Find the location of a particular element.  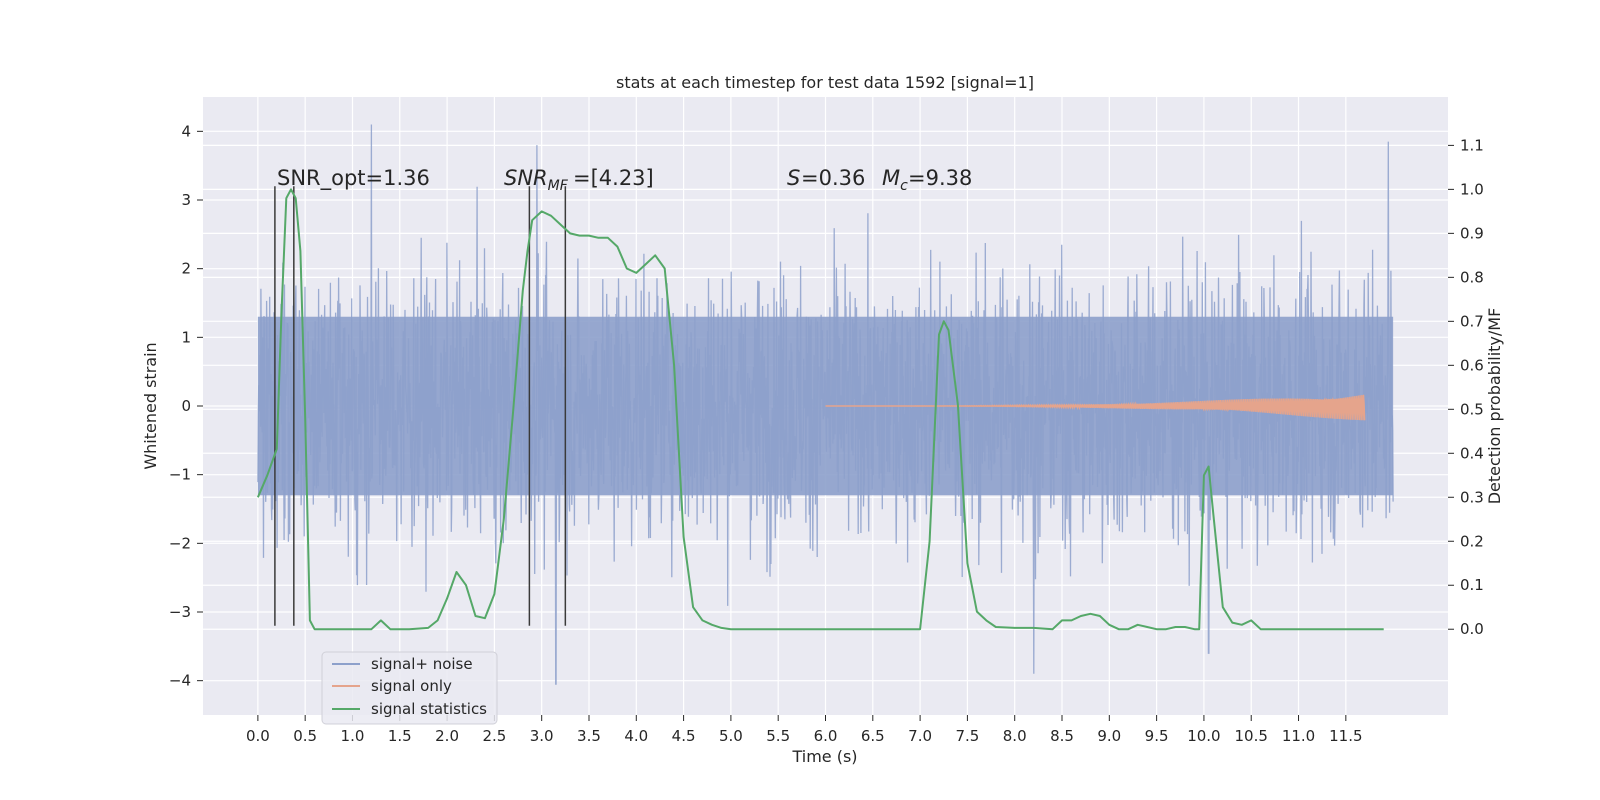

x-tick-label: 10.5 is located at coordinates (1251, 736).